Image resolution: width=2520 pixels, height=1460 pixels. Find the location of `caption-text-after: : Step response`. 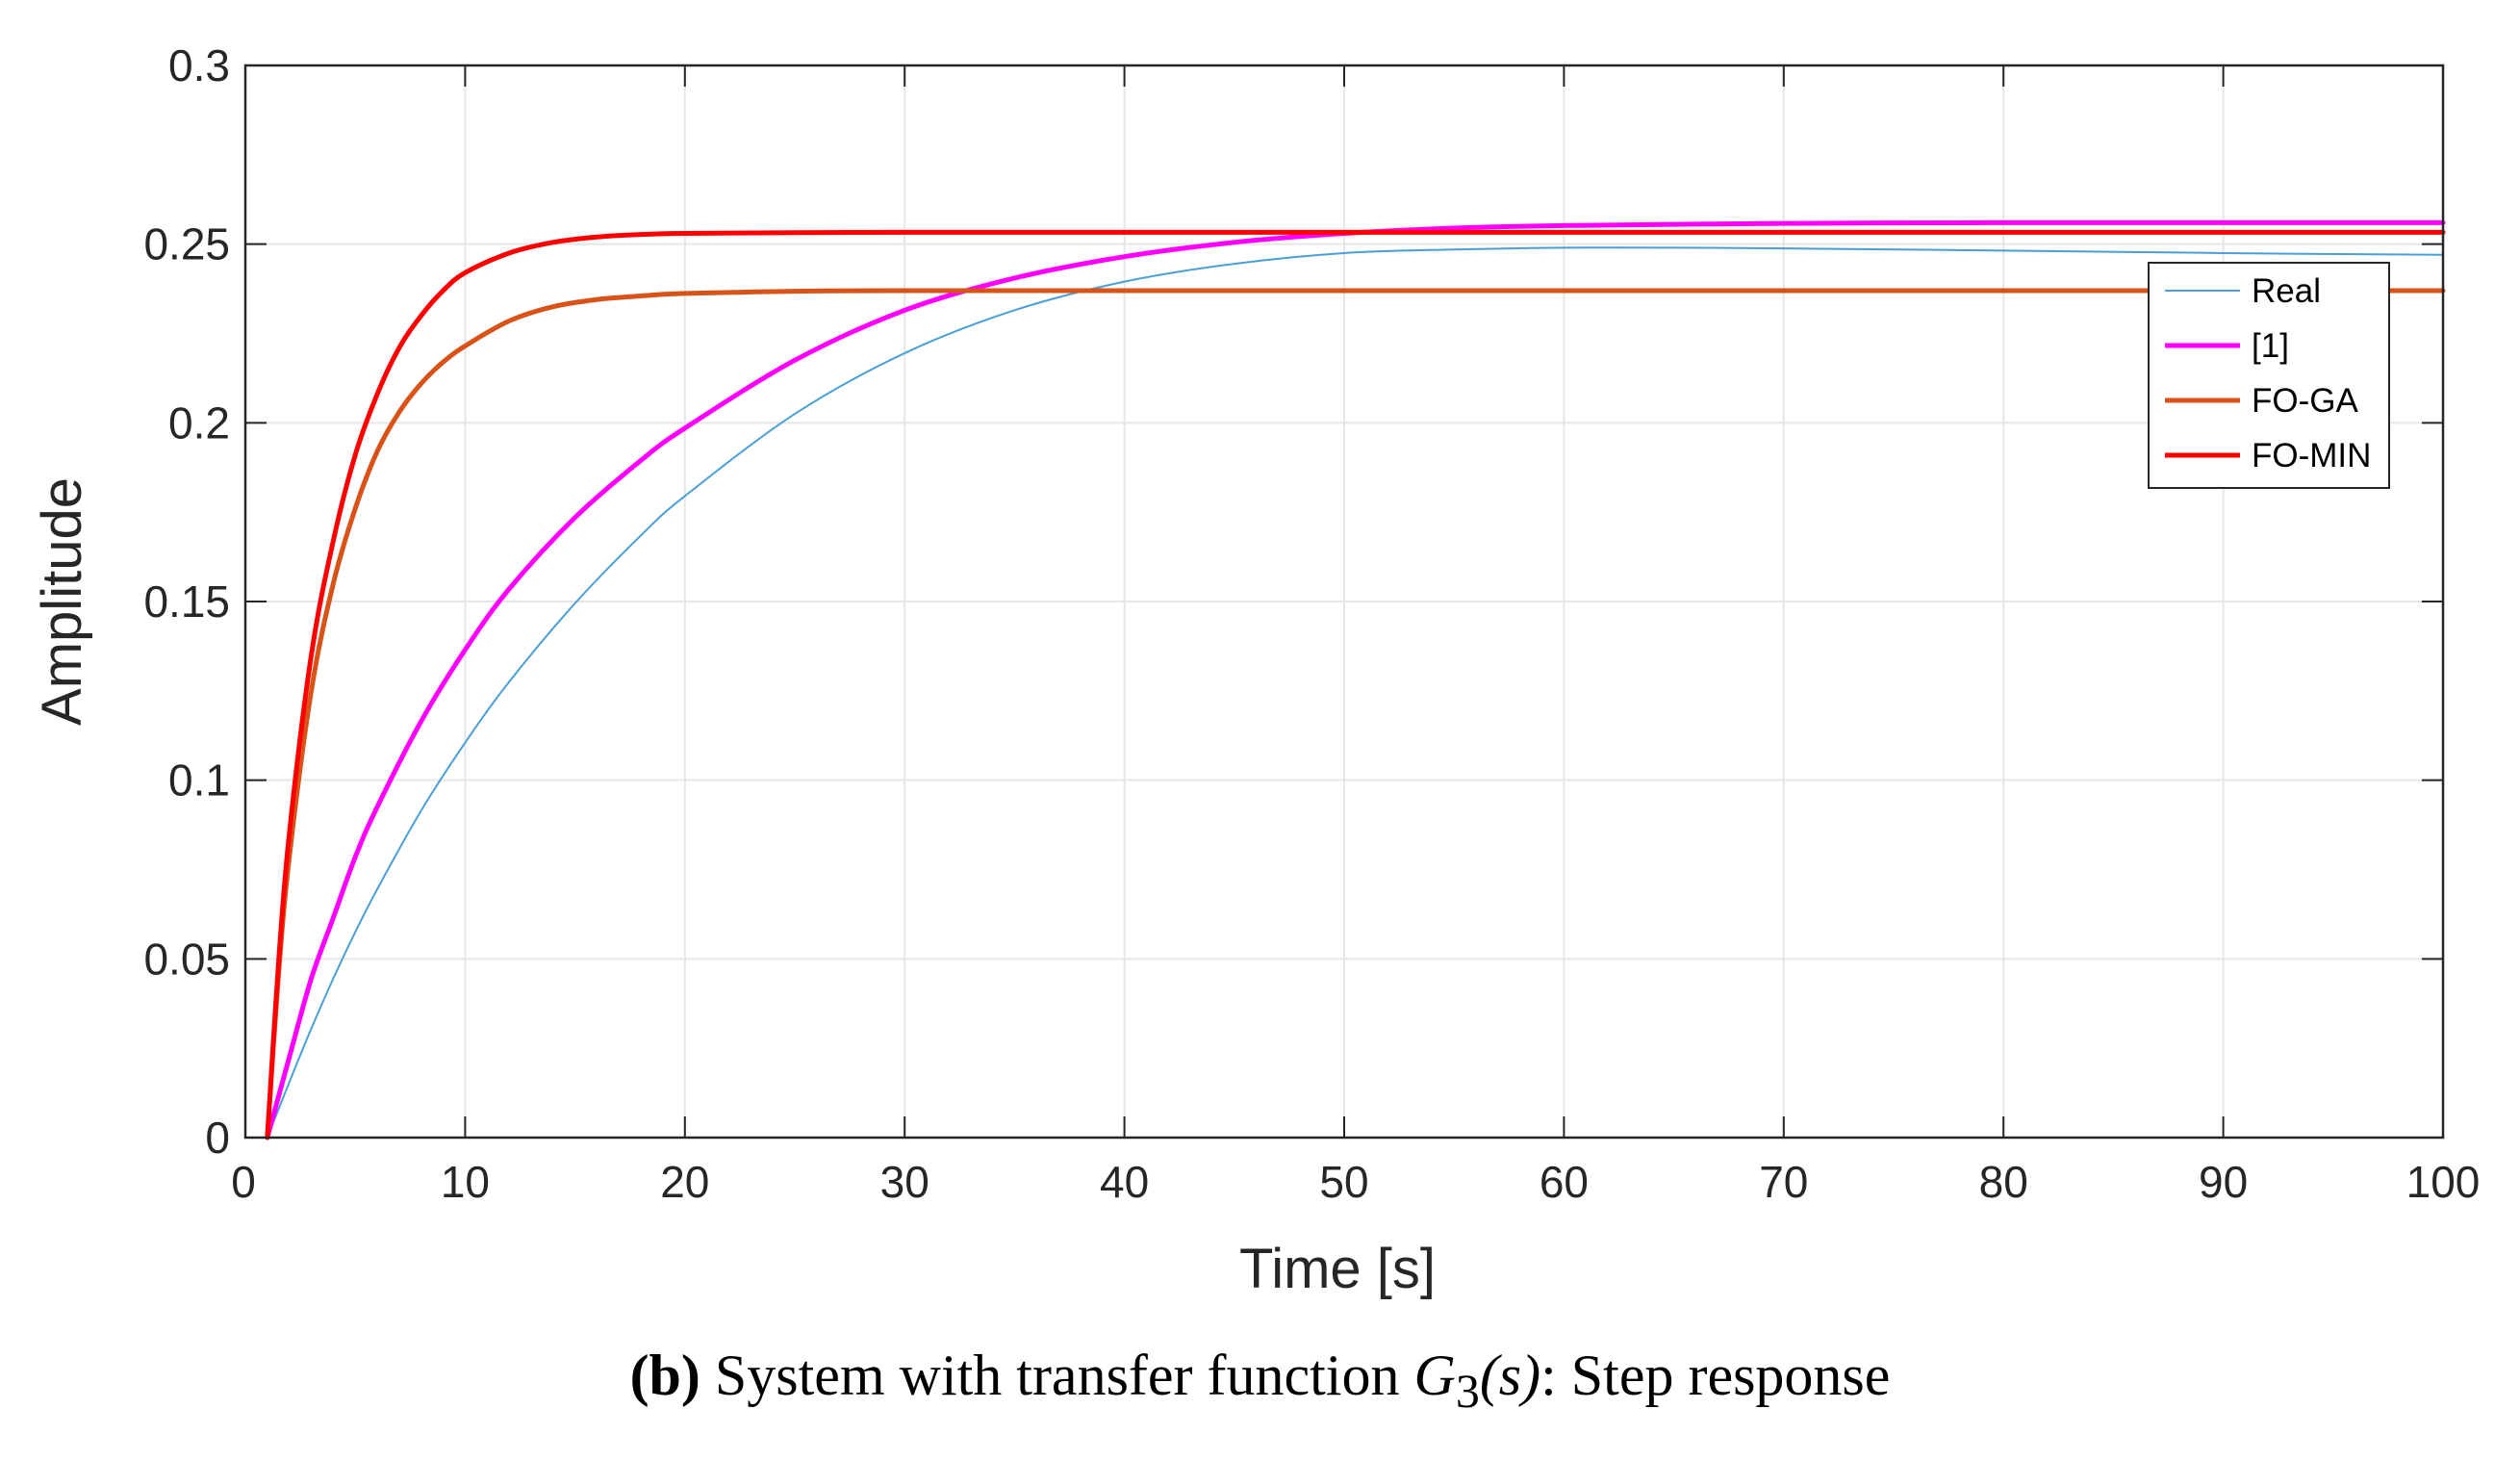

caption-text-after: : Step response is located at coordinates (1716, 1375).